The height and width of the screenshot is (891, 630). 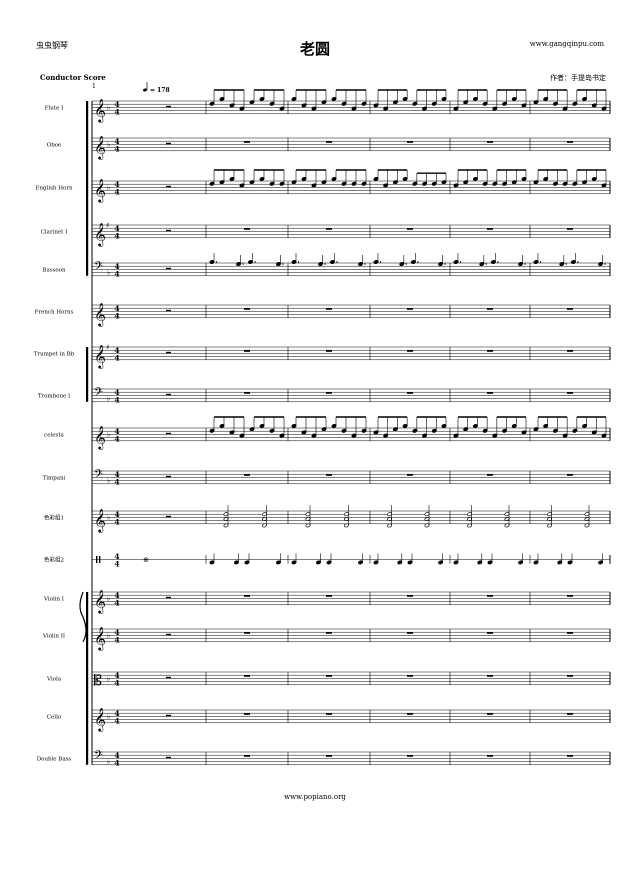 What do you see at coordinates (54, 396) in the screenshot?
I see `instrument-name: Trombone I` at bounding box center [54, 396].